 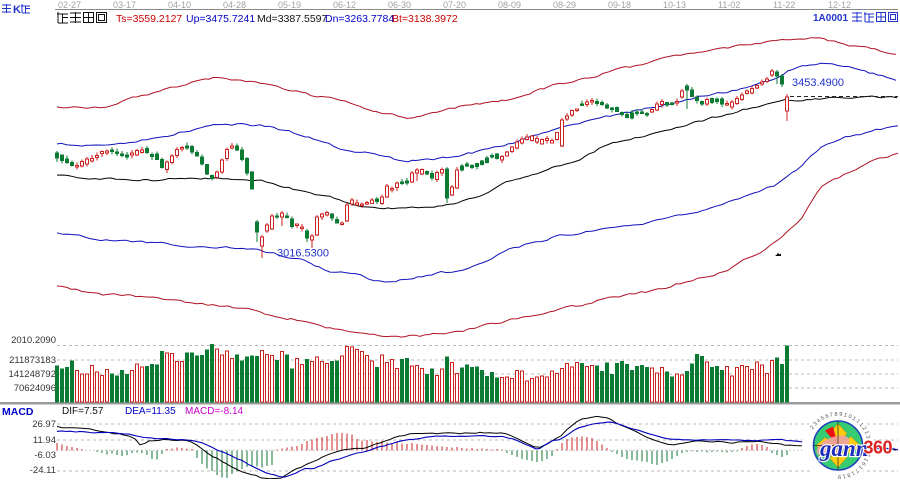 I want to click on svg-text: 11-02, so click(x=729, y=5).